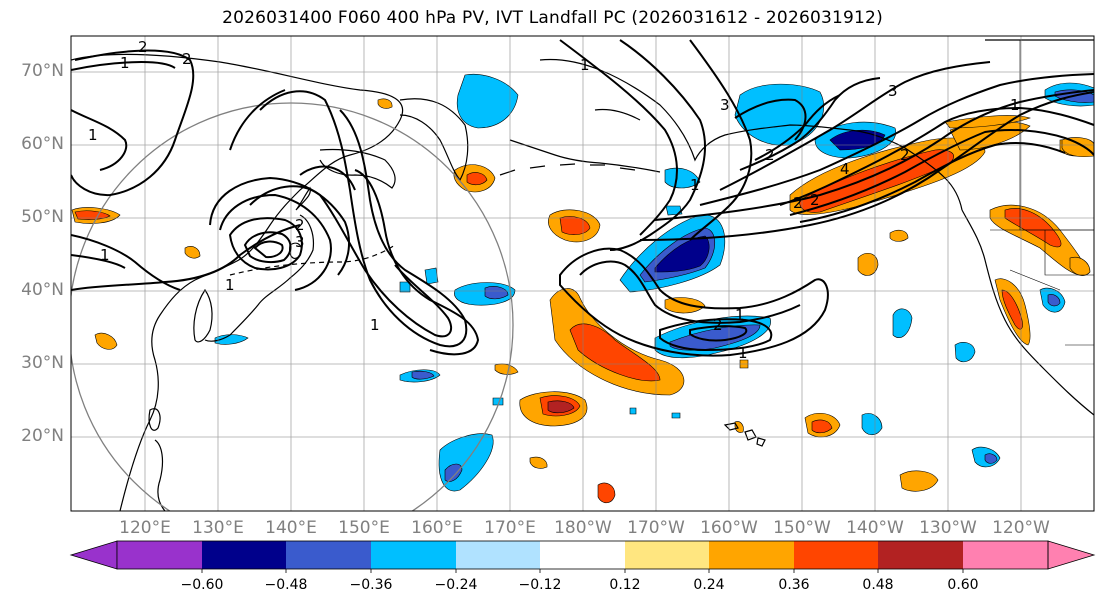 This screenshot has height=604, width=1105. I want to click on colorbar-high-arrow, so click(1071, 555).